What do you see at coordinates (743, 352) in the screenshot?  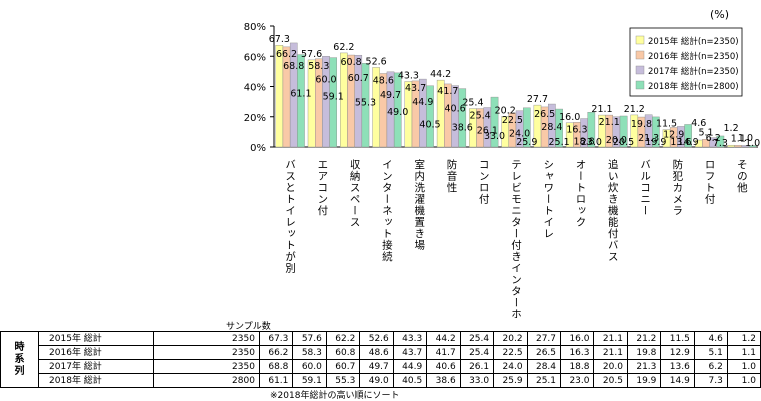 I see `table-cell: 1.1` at bounding box center [743, 352].